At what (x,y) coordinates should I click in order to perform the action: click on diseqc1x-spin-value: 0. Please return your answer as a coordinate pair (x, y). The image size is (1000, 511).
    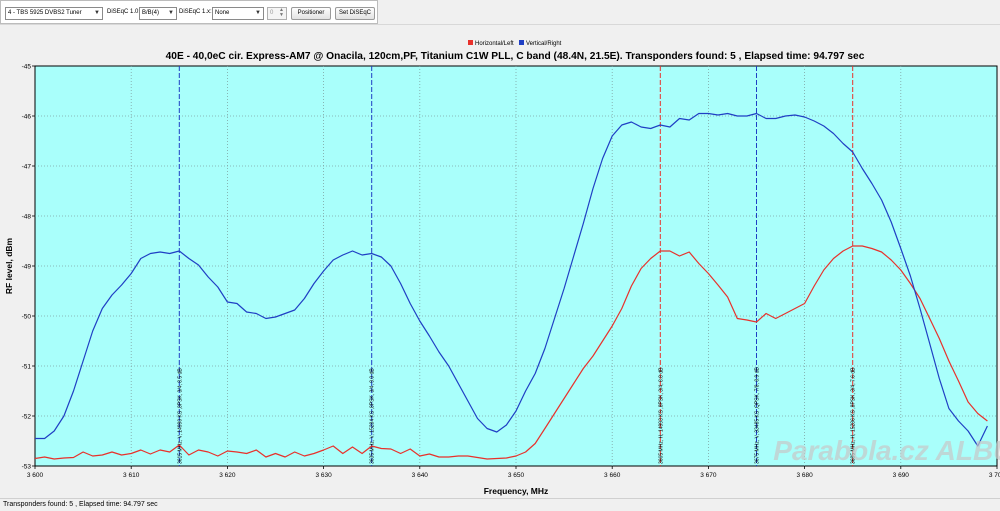
    Looking at the image, I should click on (272, 13).